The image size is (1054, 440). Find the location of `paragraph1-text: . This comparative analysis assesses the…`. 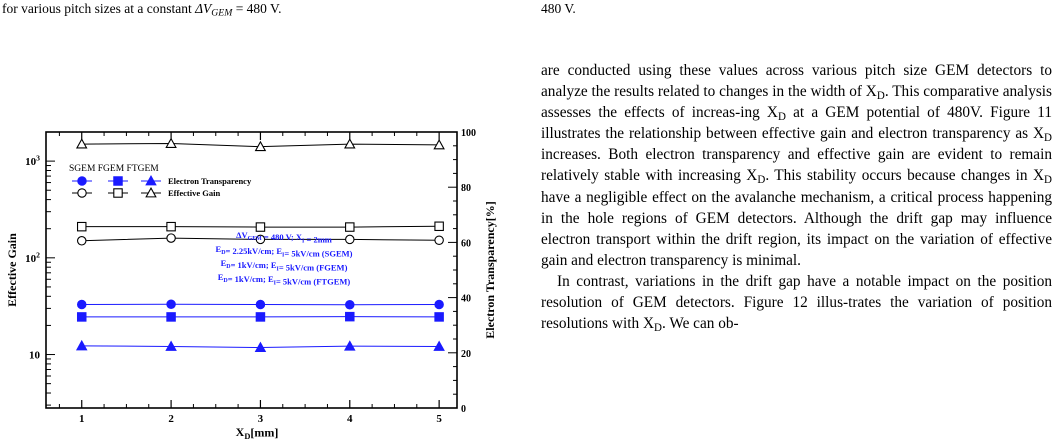

paragraph1-text: . This comparative analysis assesses the… is located at coordinates (796, 102).